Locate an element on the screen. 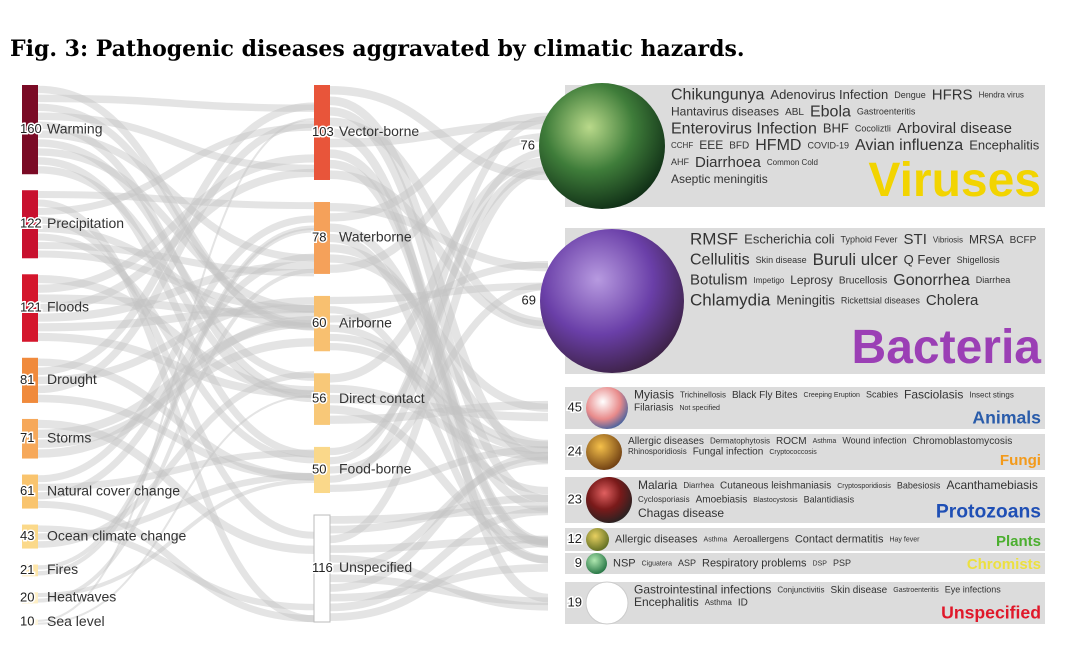 The height and width of the screenshot is (652, 1066). word: Gastroenteritis is located at coordinates (886, 112).